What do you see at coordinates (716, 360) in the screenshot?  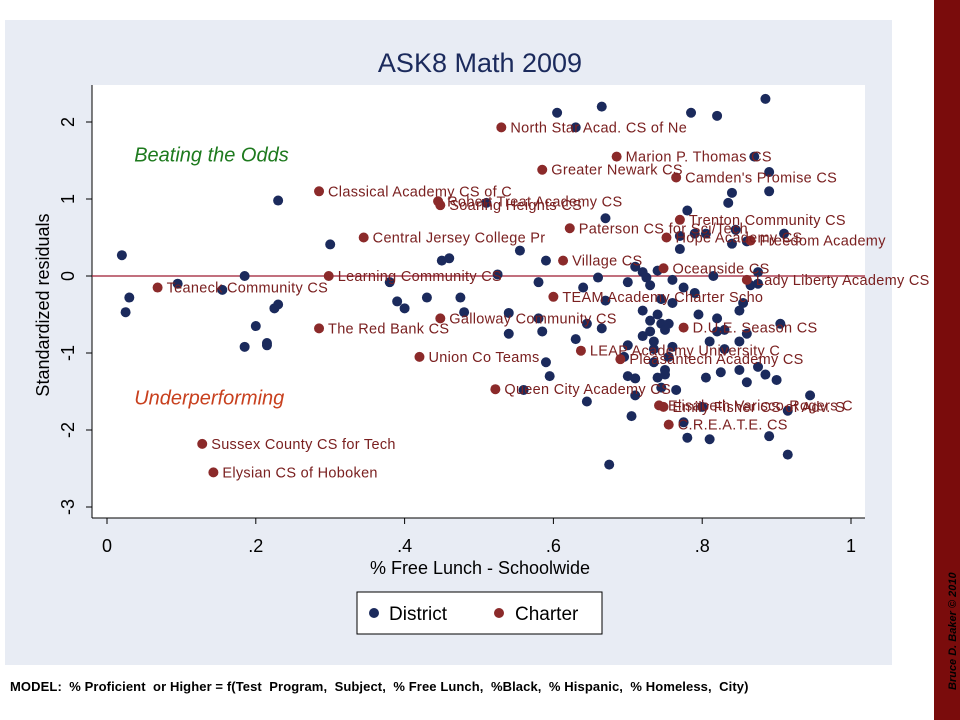 I see `charter-label: Pleasantech Academy CS` at bounding box center [716, 360].